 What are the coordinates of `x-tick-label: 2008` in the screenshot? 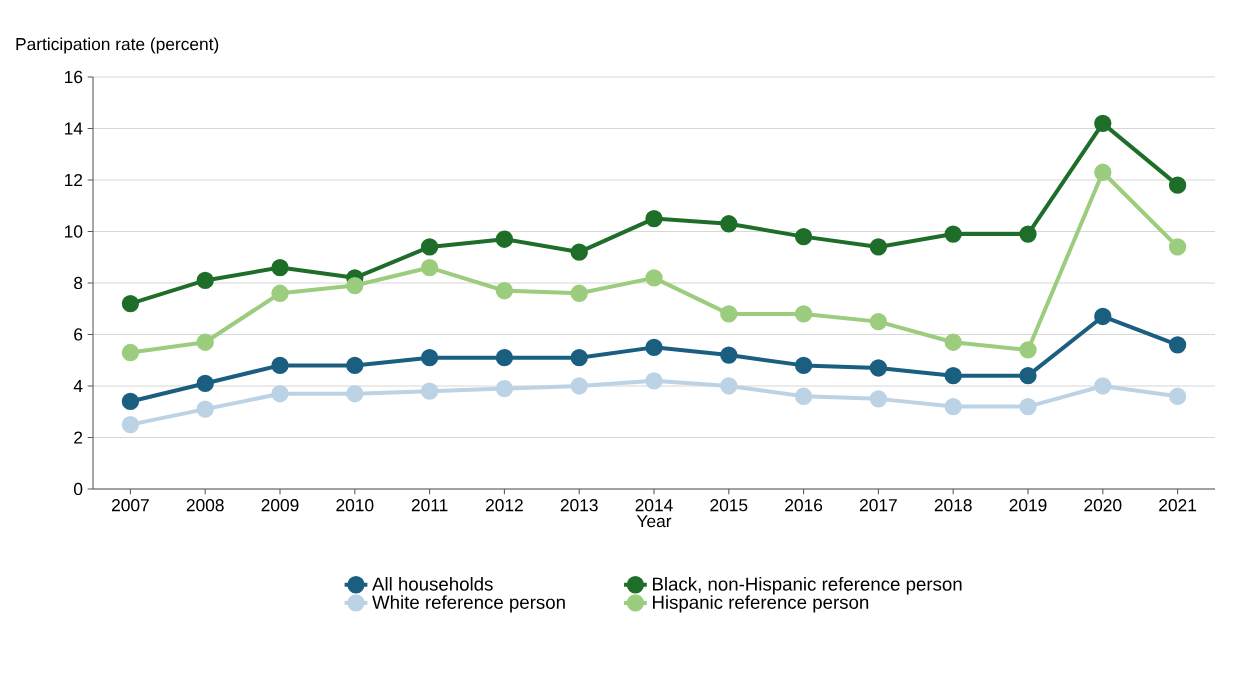 It's located at (205, 505).